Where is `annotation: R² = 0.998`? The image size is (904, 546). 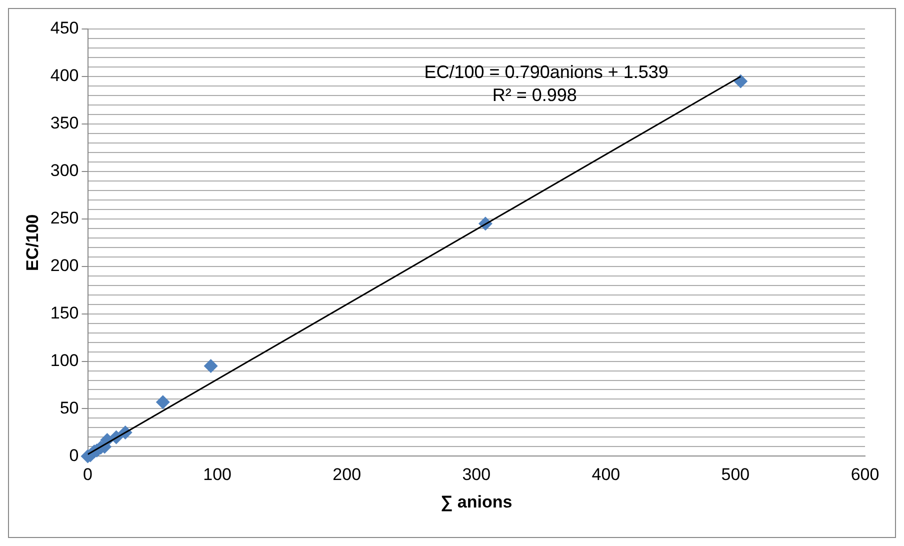 annotation: R² = 0.998 is located at coordinates (534, 94).